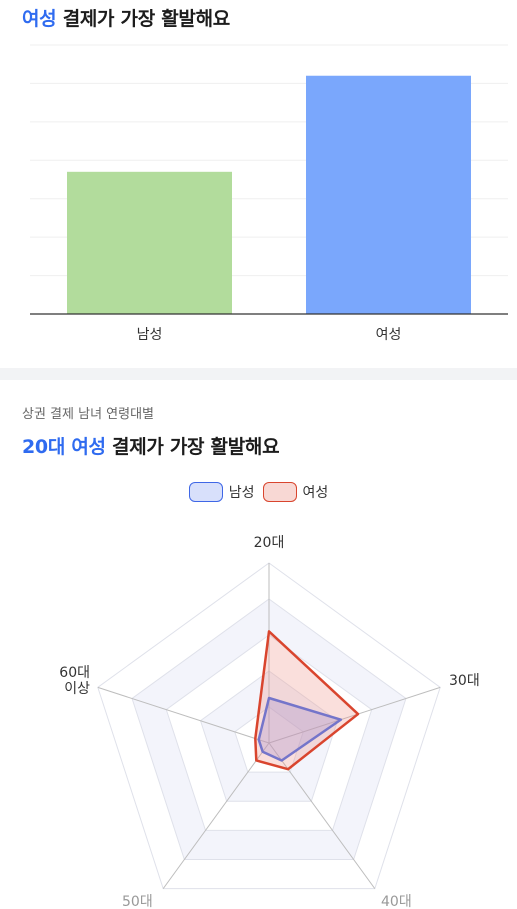  I want to click on bar-male, so click(149, 242).